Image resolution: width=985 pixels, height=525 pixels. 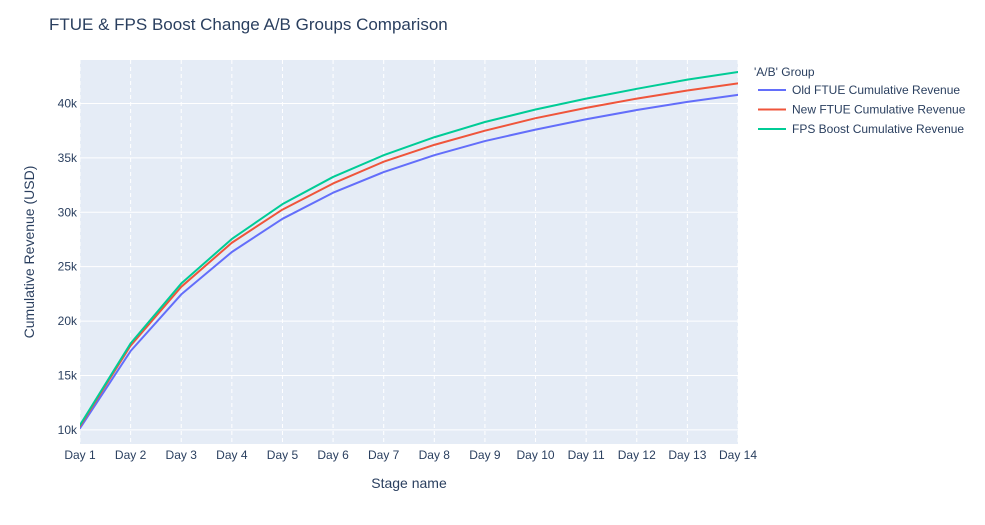 I want to click on legend-item: Old FTUE Cumulative Revenue, so click(x=859, y=90).